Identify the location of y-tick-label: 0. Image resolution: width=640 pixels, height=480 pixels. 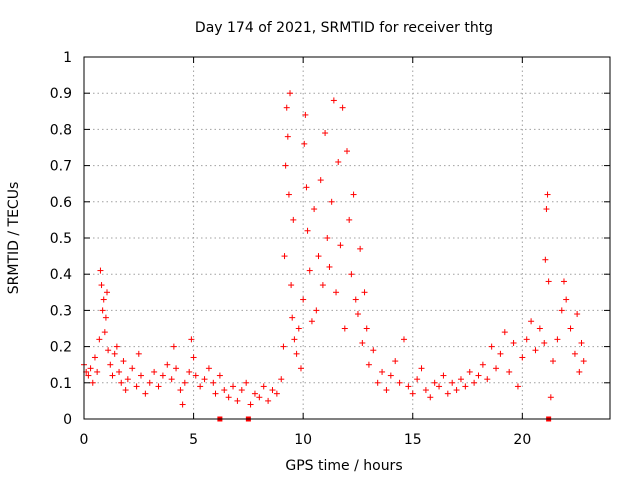
(67, 420).